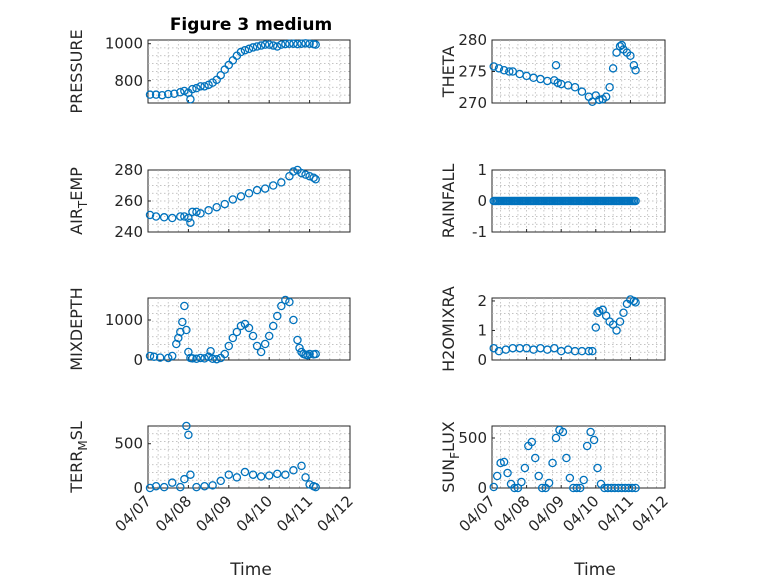  I want to click on x-tick-label: 04/10, so click(254, 513).